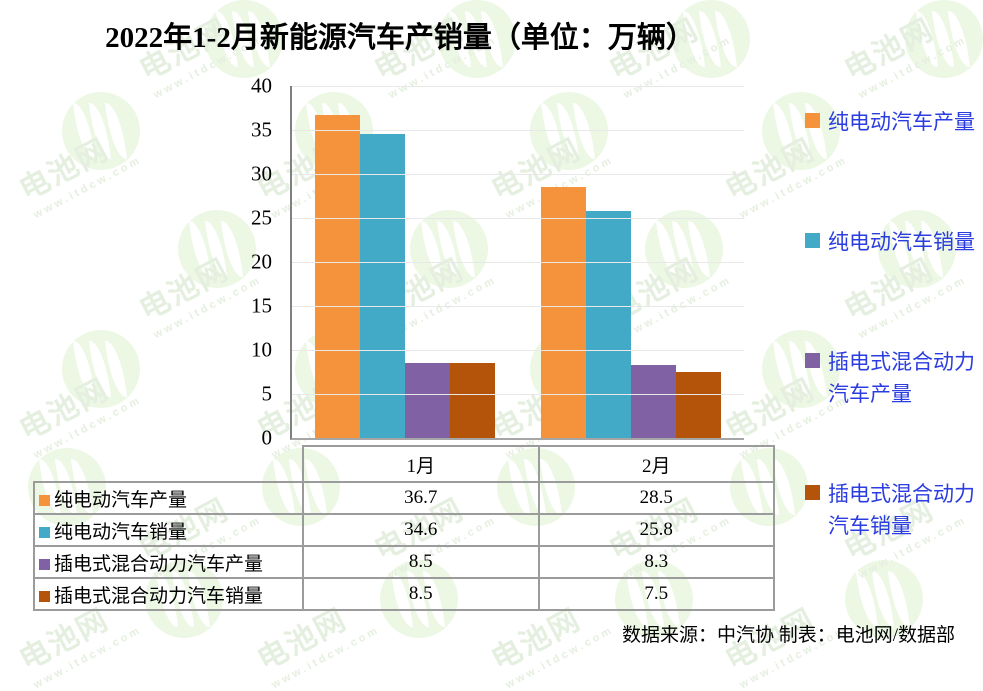  What do you see at coordinates (261, 85) in the screenshot?
I see `y-axis-tick-label: 40` at bounding box center [261, 85].